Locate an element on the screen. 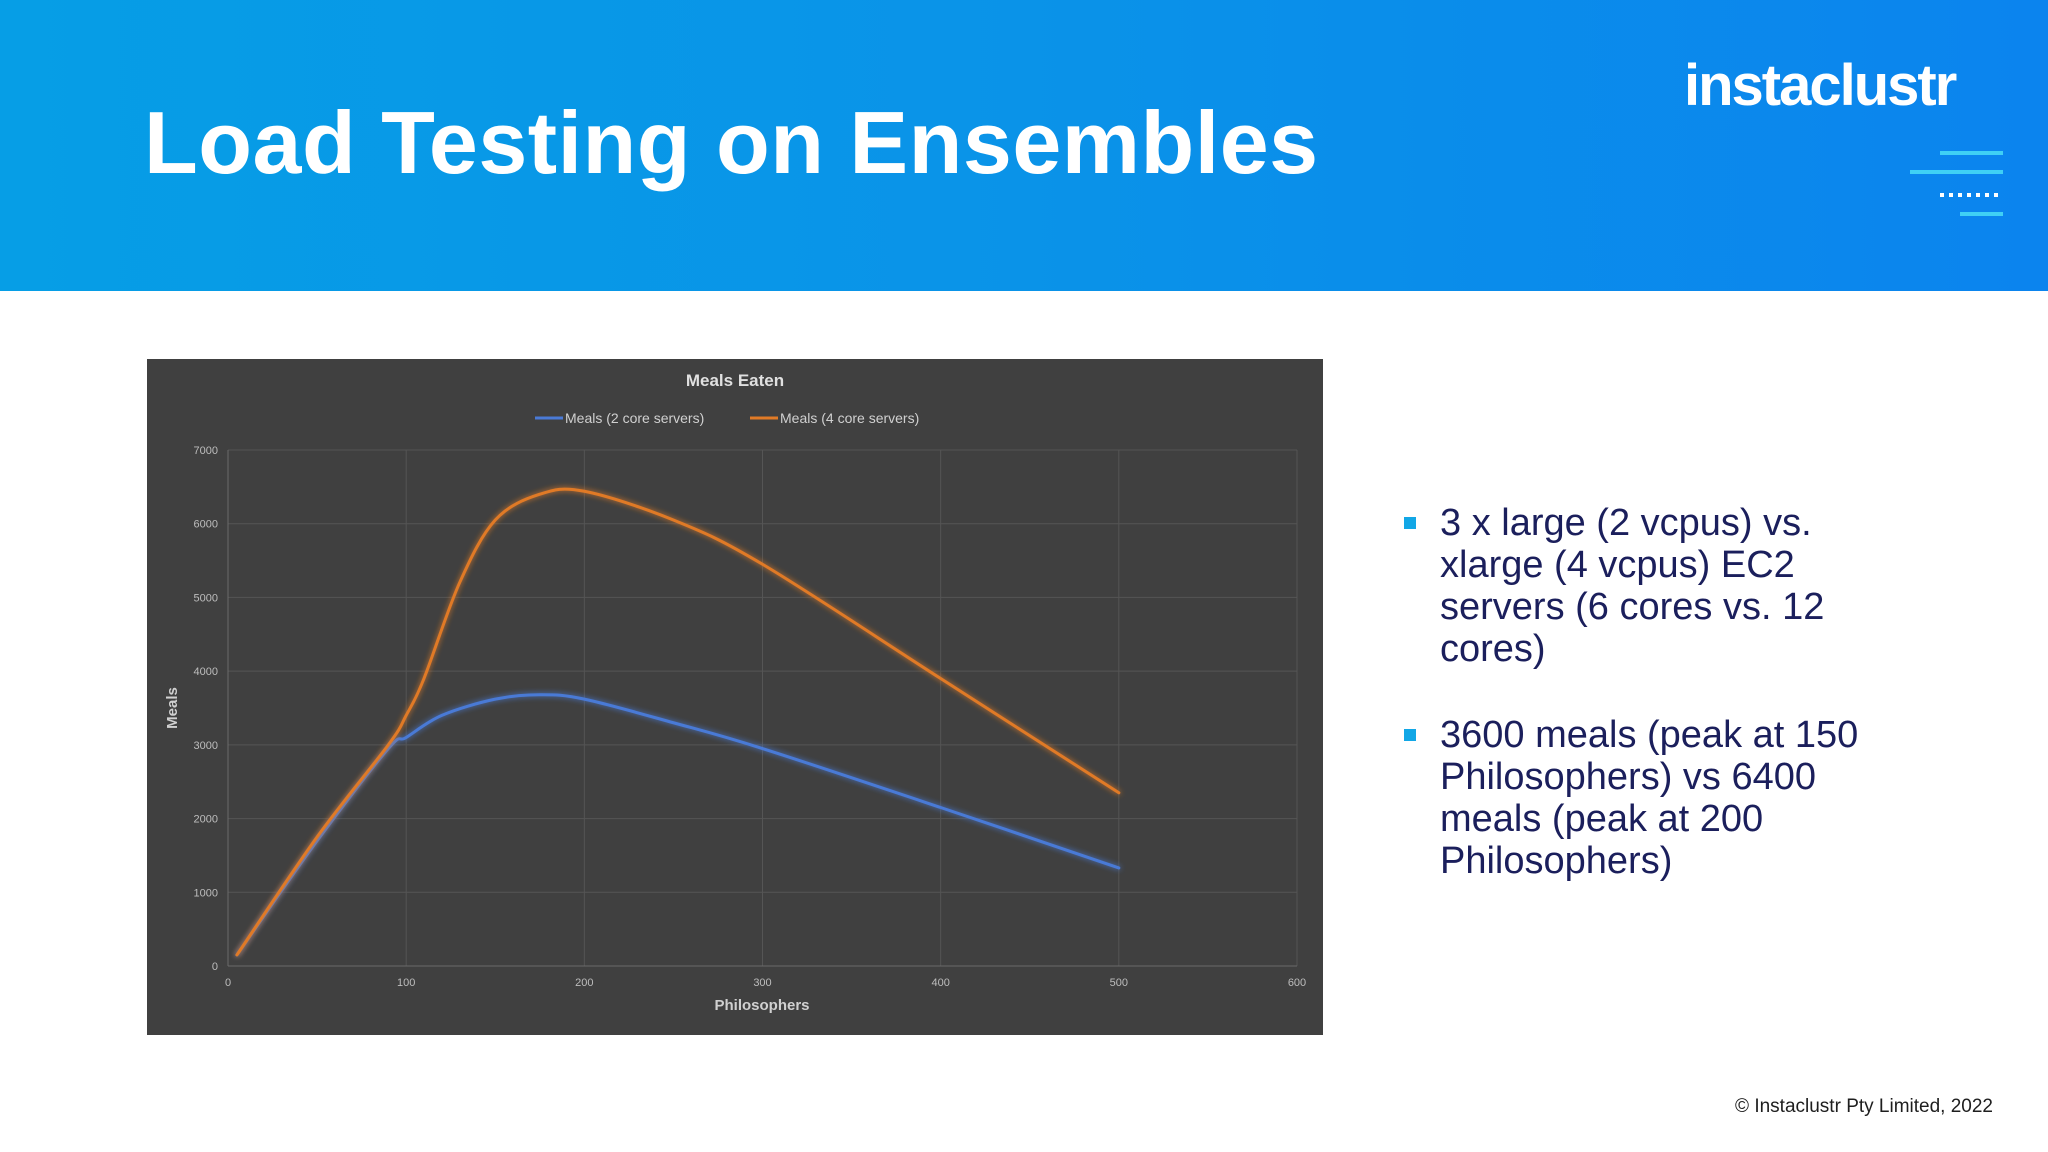 This screenshot has height=1152, width=2048. chart-title: Meals Eaten is located at coordinates (735, 380).